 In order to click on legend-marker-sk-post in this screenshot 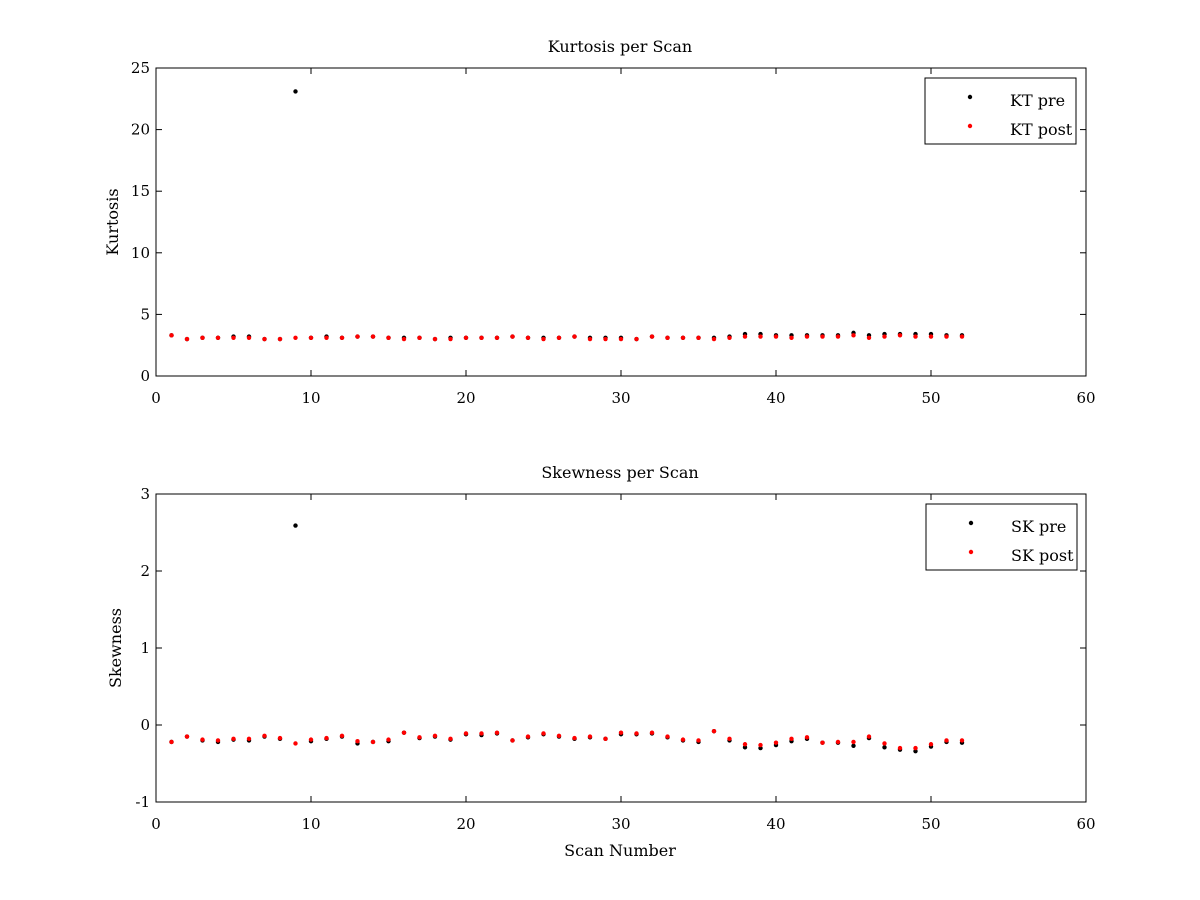, I will do `click(971, 552)`.